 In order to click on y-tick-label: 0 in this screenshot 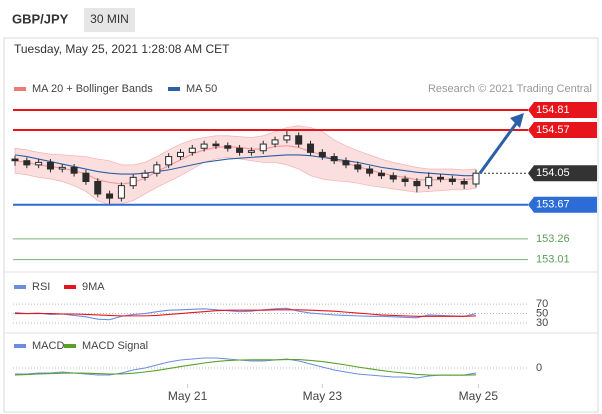, I will do `click(539, 368)`.